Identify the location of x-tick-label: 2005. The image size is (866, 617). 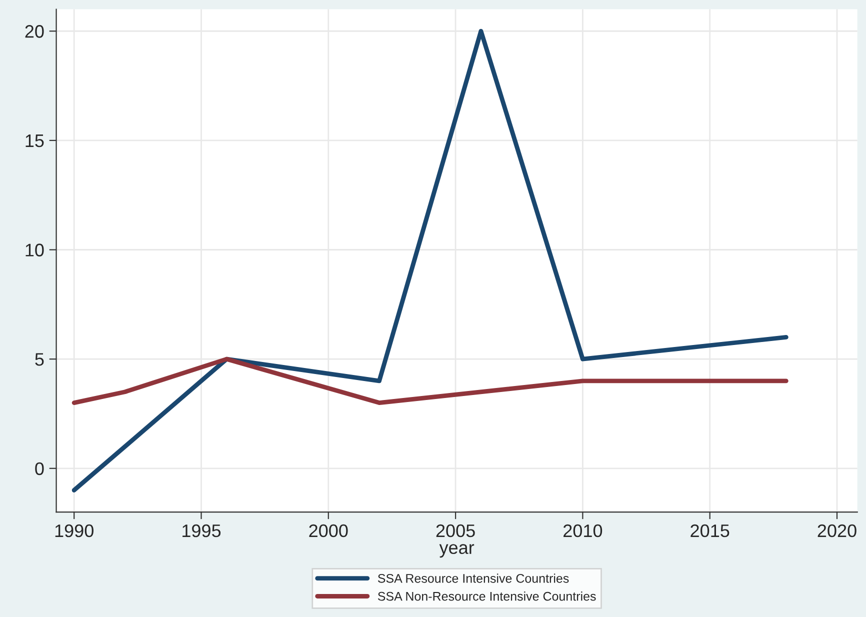
(455, 531).